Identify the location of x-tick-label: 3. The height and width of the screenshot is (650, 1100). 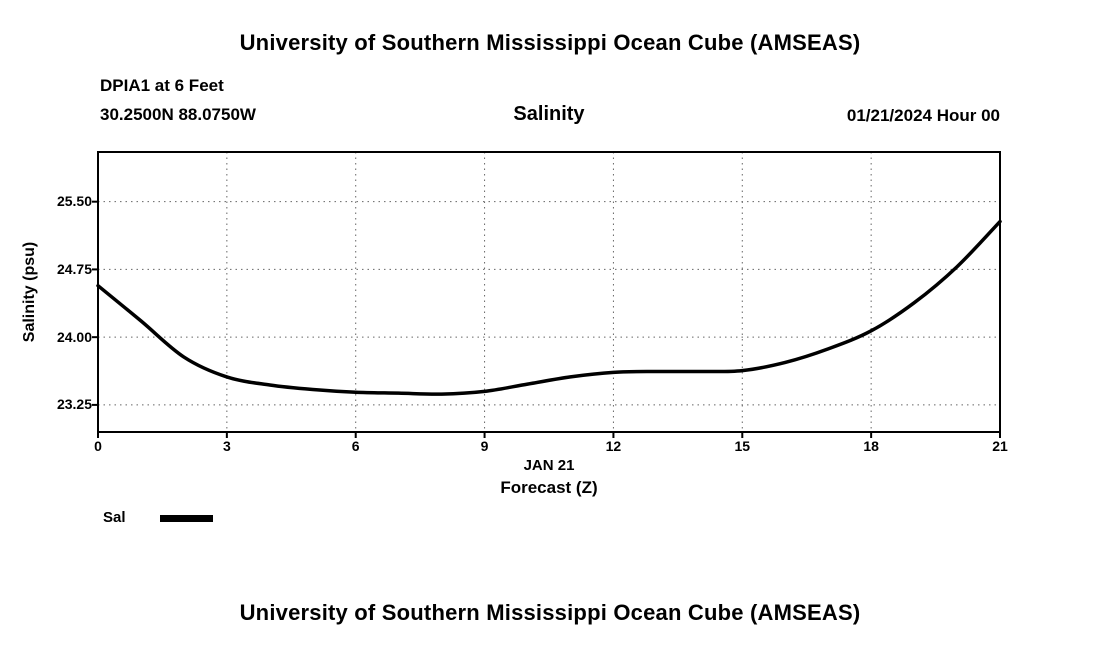
(226, 446).